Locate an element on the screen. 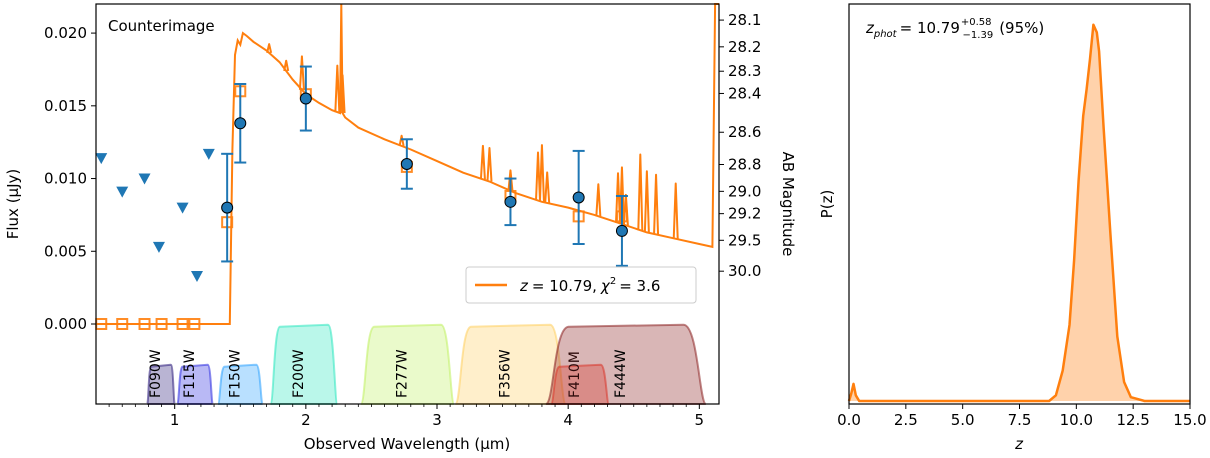 The width and height of the screenshot is (1210, 458). pz-axes: 0.0 2.5 5.0 7.5 10.0 12.5 15.0 is located at coordinates (1022, 416).